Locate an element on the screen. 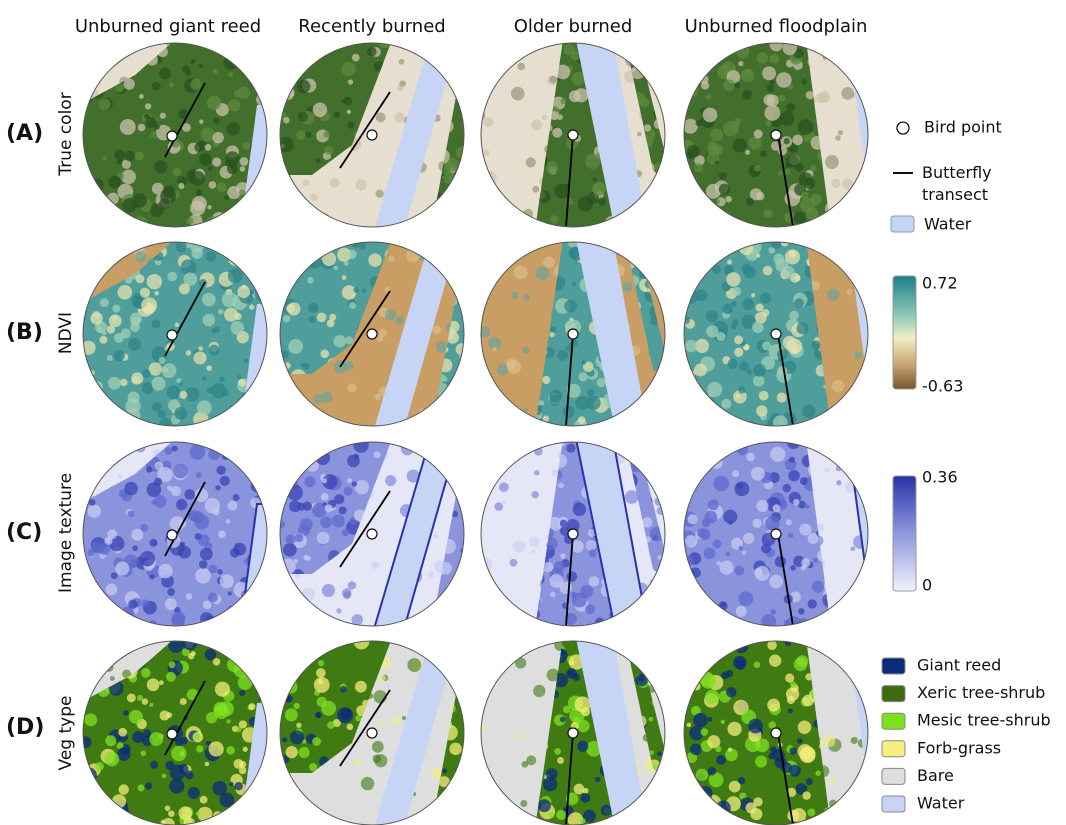 The height and width of the screenshot is (825, 1066). water is located at coordinates (610, 135).